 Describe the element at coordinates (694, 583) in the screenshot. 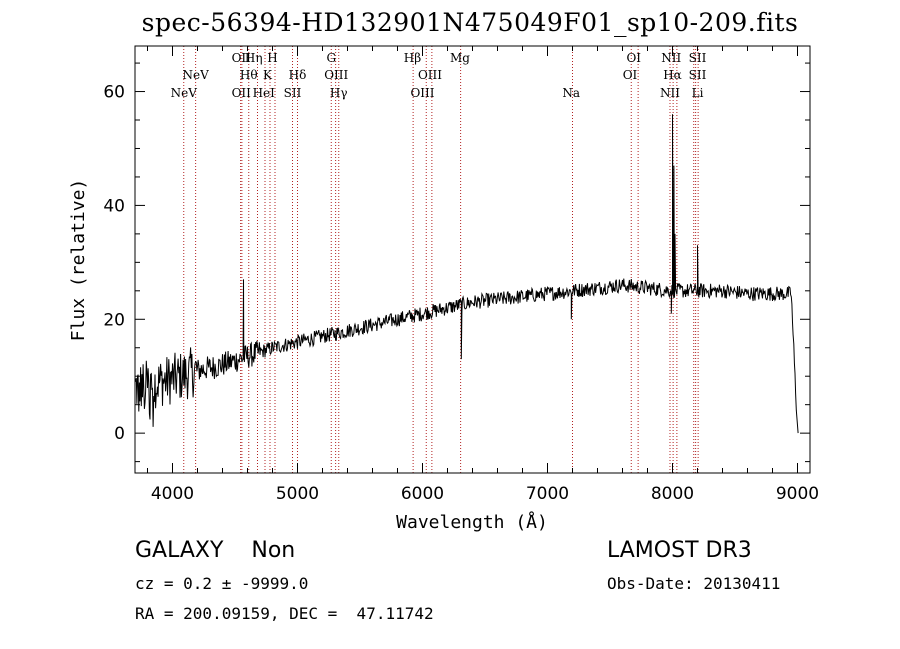

I see `observation-date: Obs-Date: 20130411` at that location.